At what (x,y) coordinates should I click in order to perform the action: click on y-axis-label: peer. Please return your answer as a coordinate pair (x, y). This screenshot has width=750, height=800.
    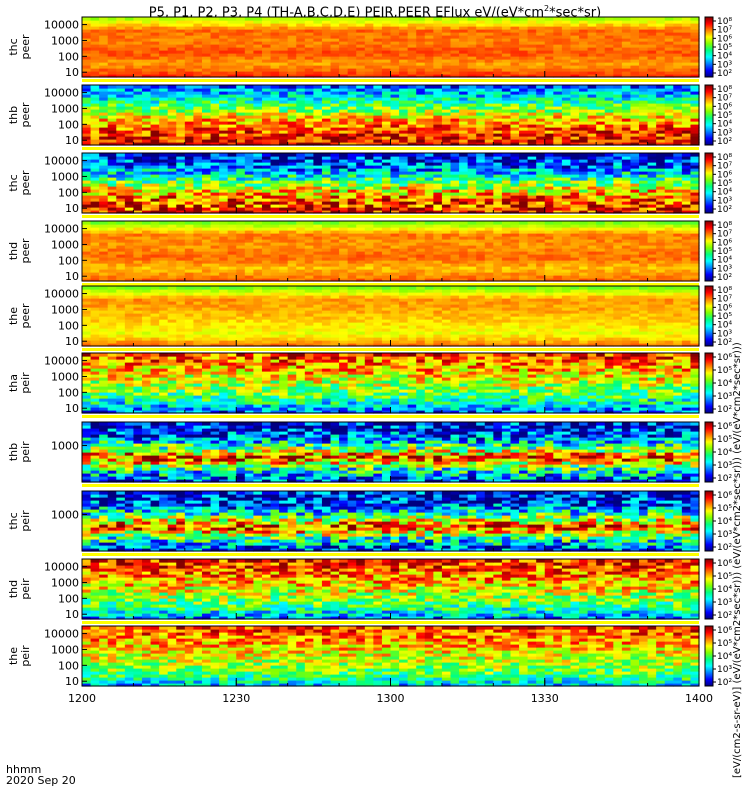
    Looking at the image, I should click on (25, 115).